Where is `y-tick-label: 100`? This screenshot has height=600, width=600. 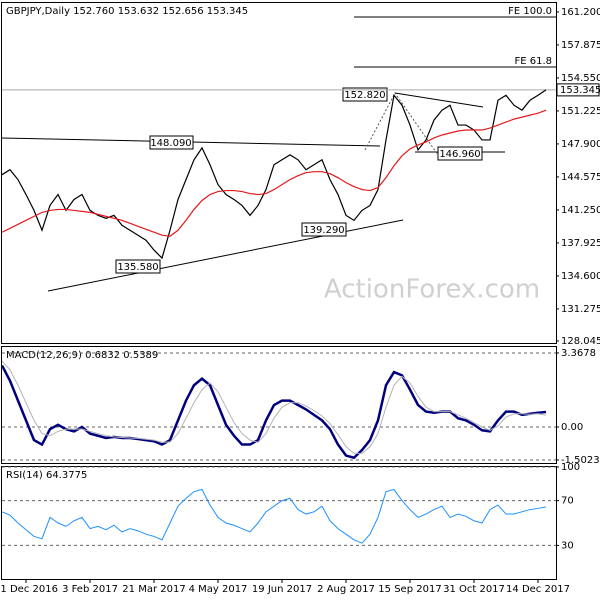
y-tick-label: 100 is located at coordinates (570, 467).